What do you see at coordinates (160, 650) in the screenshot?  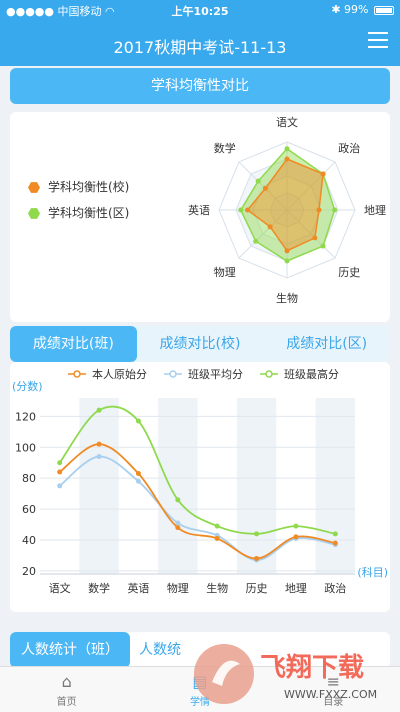 I see `tab-count-other: 人数统` at bounding box center [160, 650].